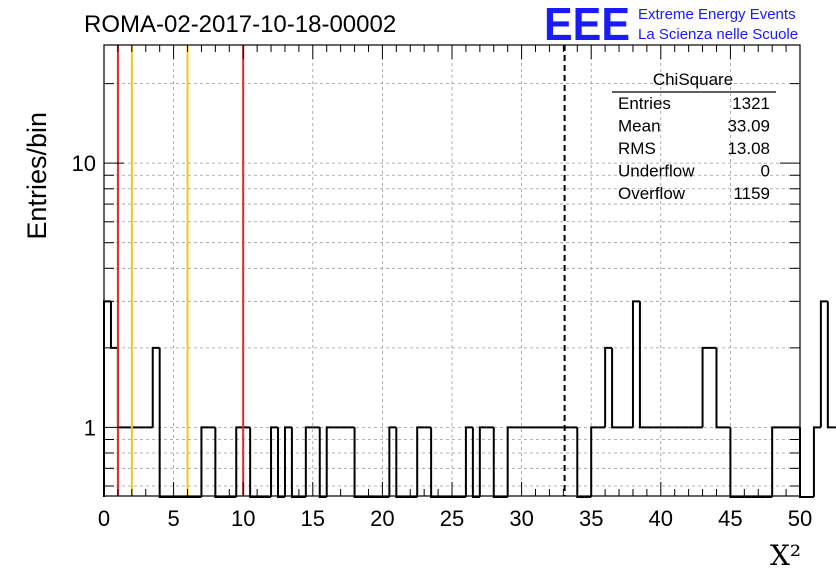  I want to click on stats-label: RMS, so click(637, 148).